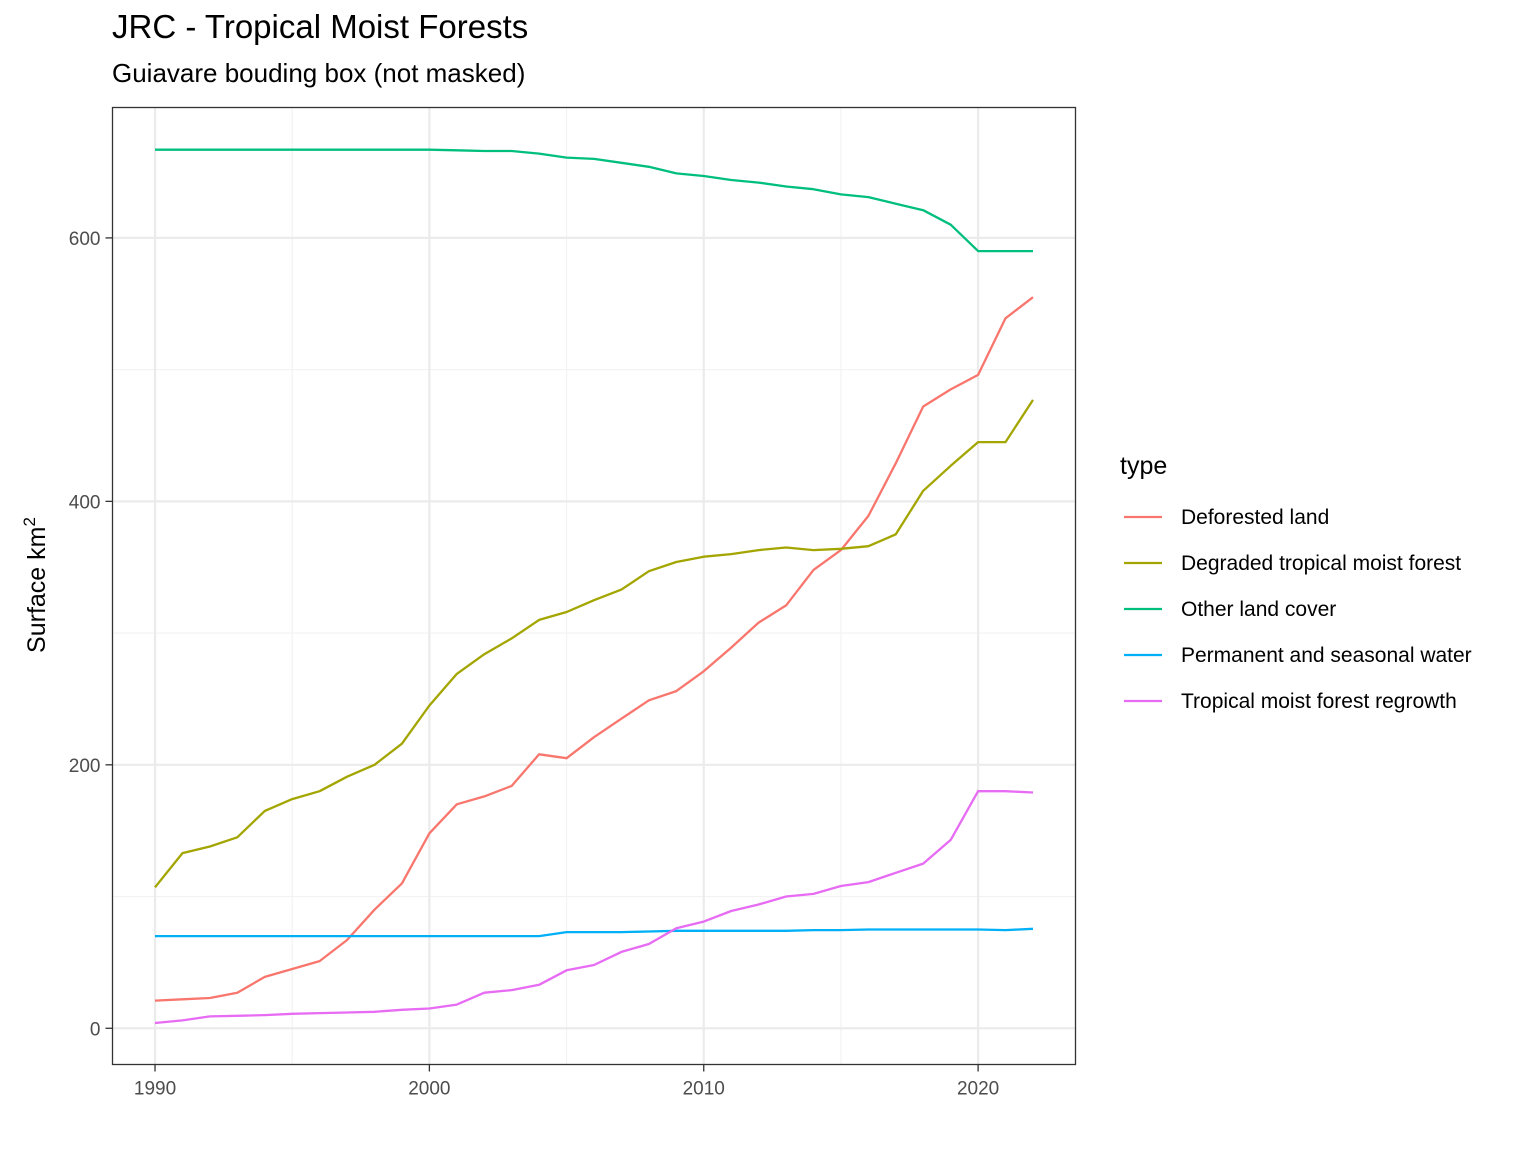  What do you see at coordinates (704, 1089) in the screenshot?
I see `x-tick-label: 2010` at bounding box center [704, 1089].